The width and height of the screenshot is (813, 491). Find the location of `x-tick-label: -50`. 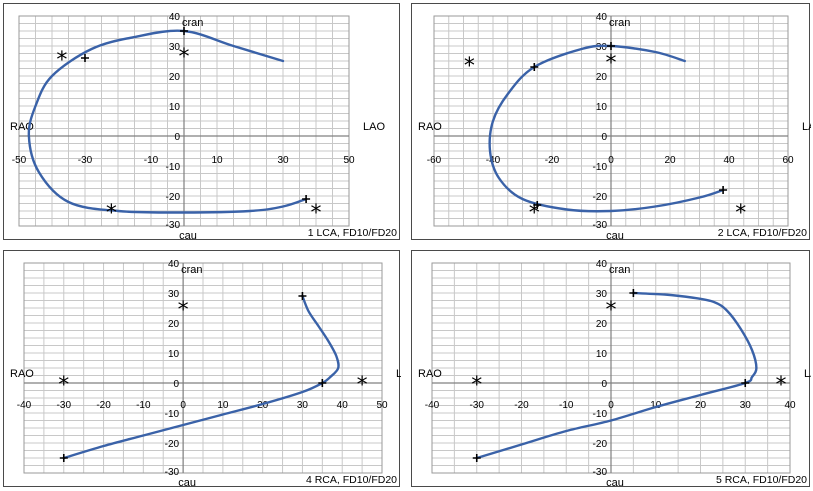

x-tick-label: -50 is located at coordinates (19, 160).